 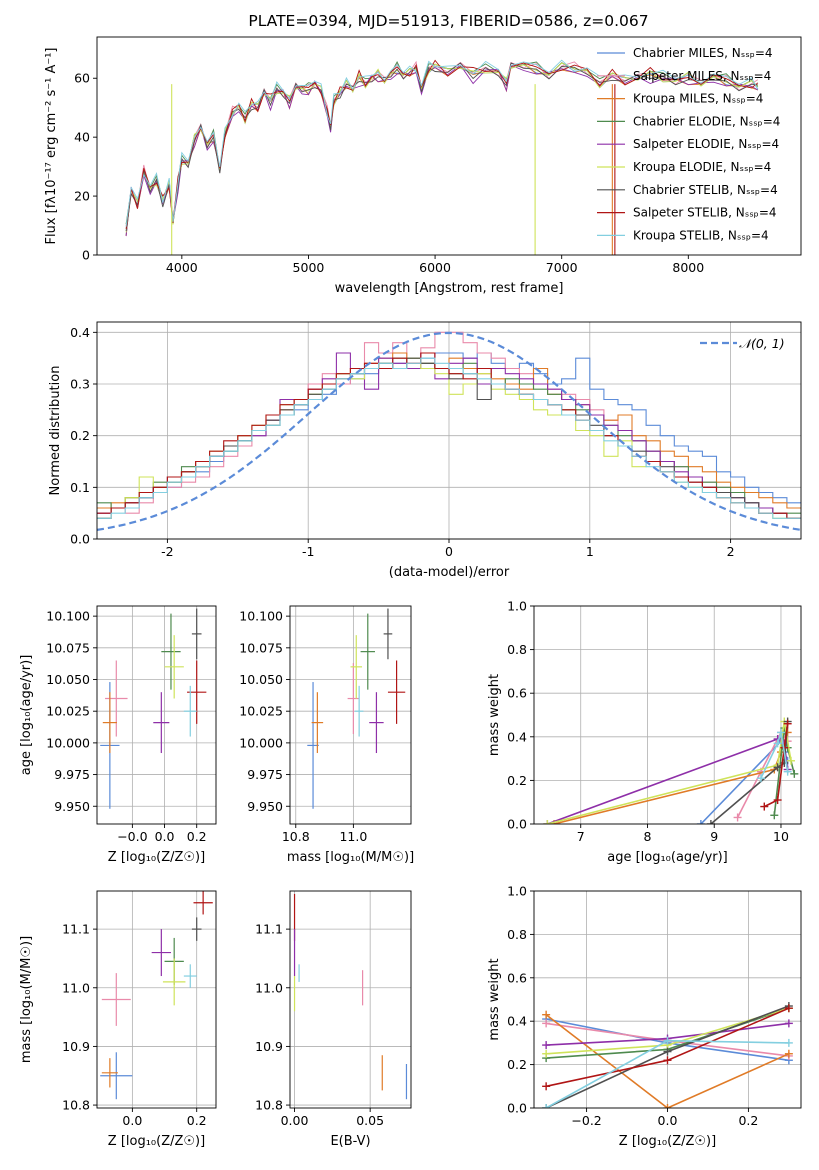 I want to click on weight-line-salpeter-miles, so click(x=762, y=774).